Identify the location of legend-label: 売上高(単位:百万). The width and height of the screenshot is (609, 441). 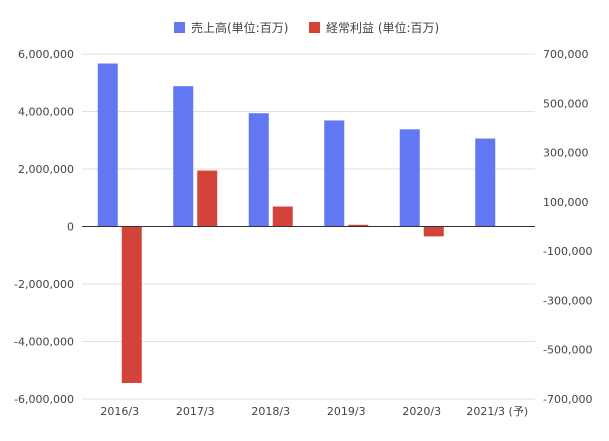
(239, 27).